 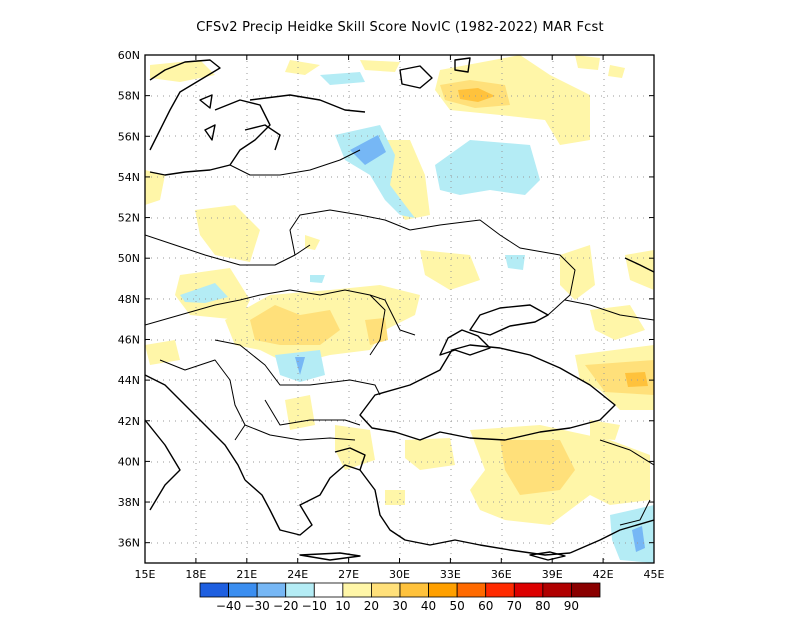 What do you see at coordinates (547, 556) in the screenshot?
I see `cyprus-coast` at bounding box center [547, 556].